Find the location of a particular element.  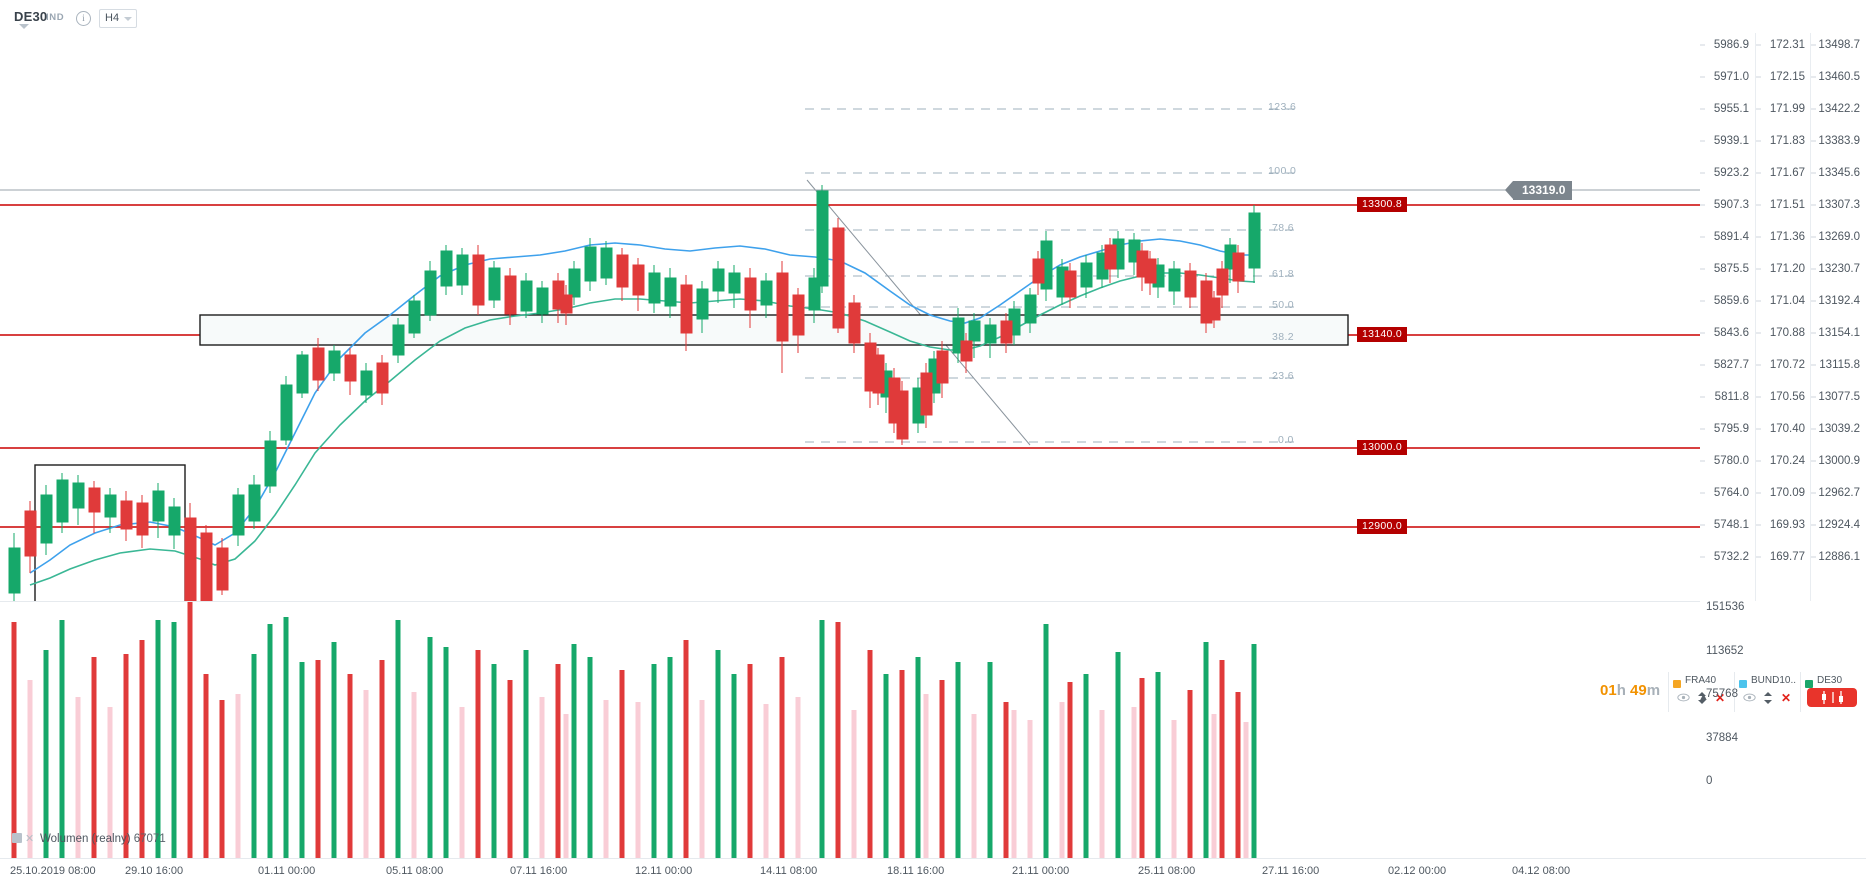

tick-label: 171.20 is located at coordinates (1787, 269).